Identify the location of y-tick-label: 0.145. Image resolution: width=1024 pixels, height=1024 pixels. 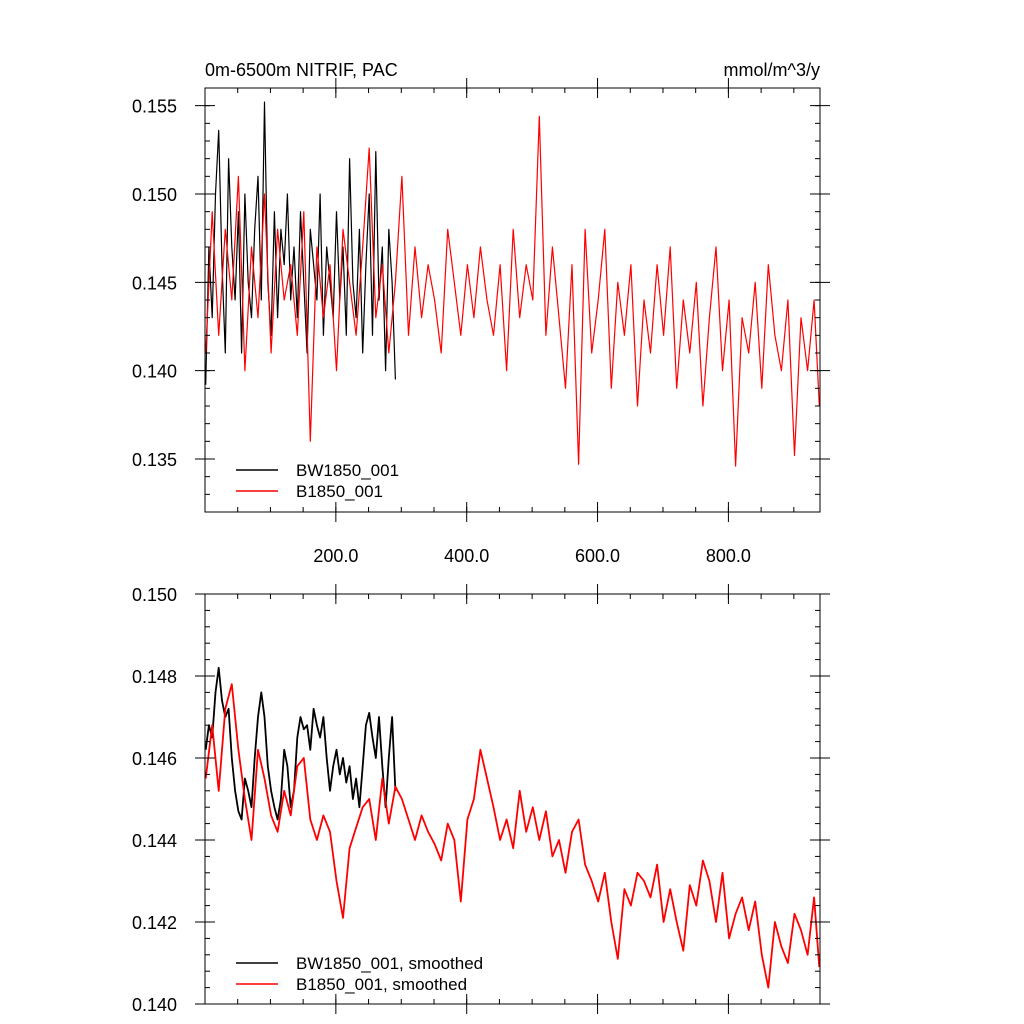
(154, 283).